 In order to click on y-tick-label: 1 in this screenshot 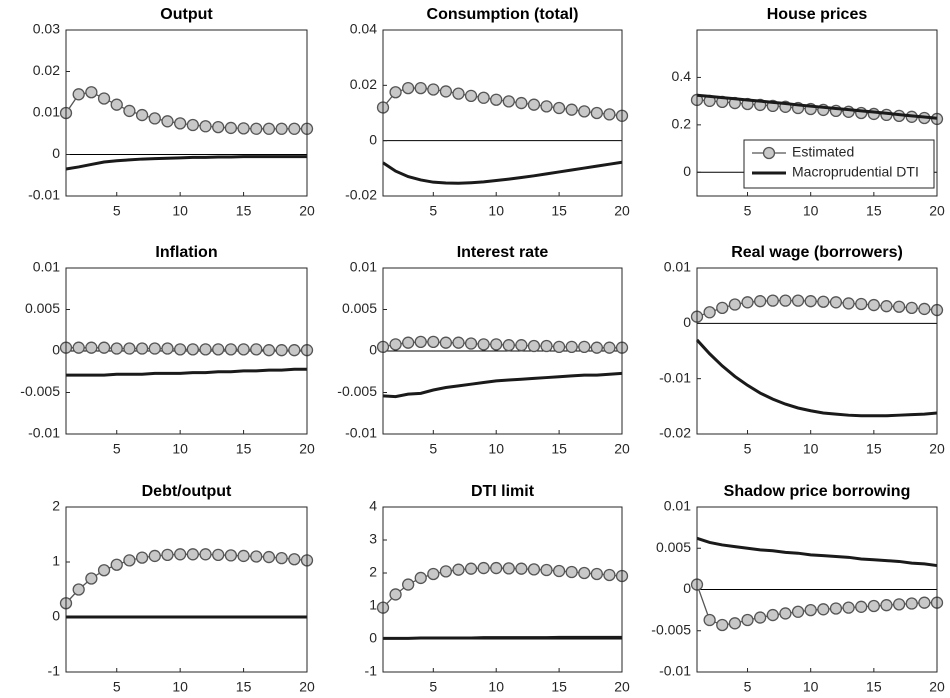, I will do `click(373, 605)`.